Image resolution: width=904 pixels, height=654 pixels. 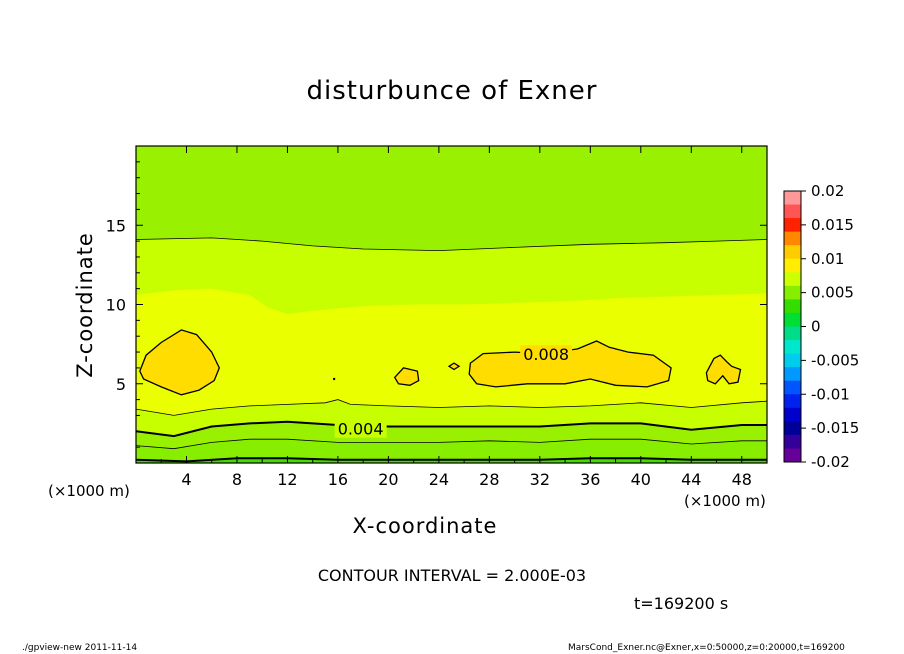 I want to click on colorbar-label-0.02: 0.02, so click(x=827, y=191).